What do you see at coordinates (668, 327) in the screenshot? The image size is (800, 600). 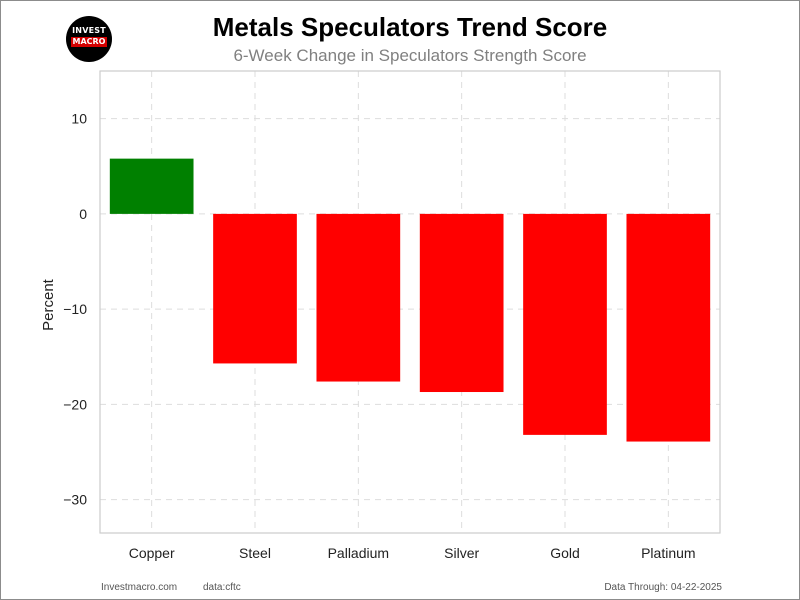 I see `bar-platinum` at bounding box center [668, 327].